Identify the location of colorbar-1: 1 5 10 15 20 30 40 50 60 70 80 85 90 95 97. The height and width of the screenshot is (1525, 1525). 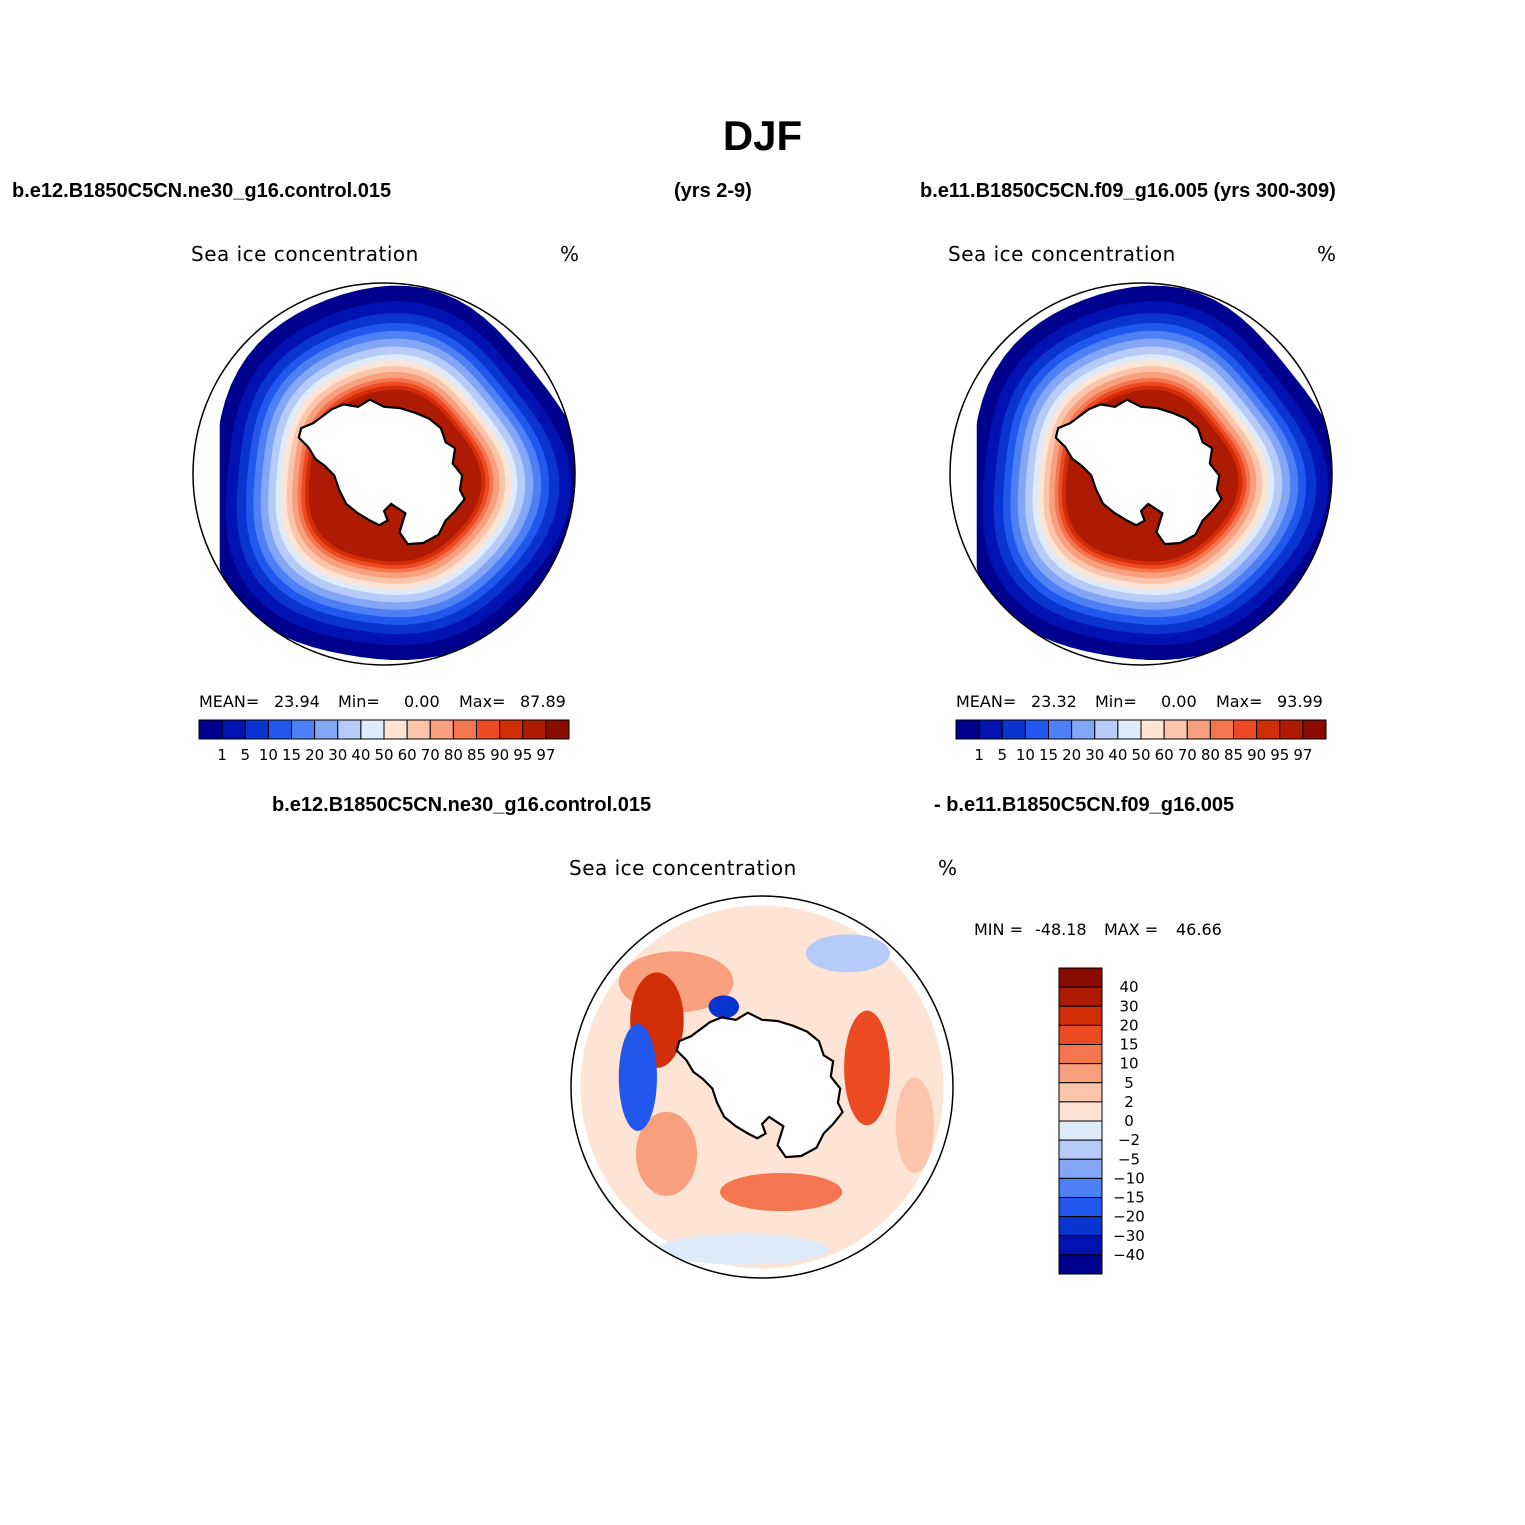
(384, 741).